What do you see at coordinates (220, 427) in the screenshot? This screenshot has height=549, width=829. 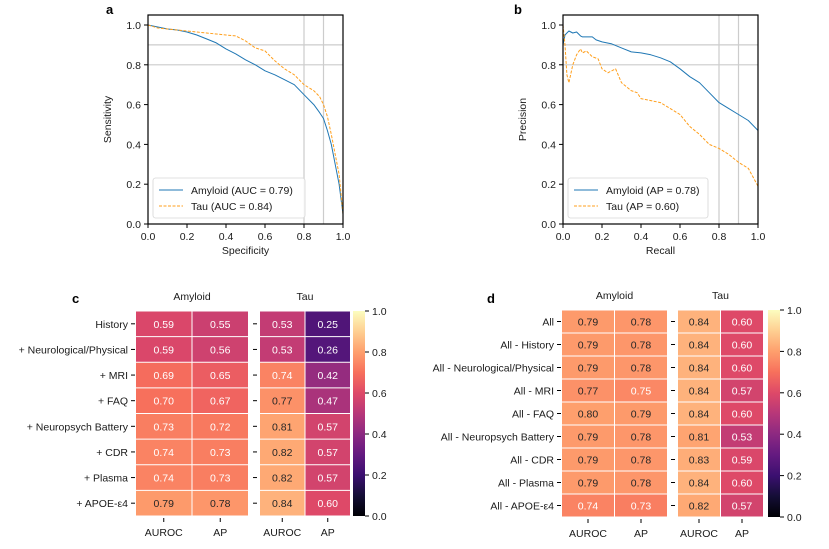 I see `cell-value-label: 0.72` at bounding box center [220, 427].